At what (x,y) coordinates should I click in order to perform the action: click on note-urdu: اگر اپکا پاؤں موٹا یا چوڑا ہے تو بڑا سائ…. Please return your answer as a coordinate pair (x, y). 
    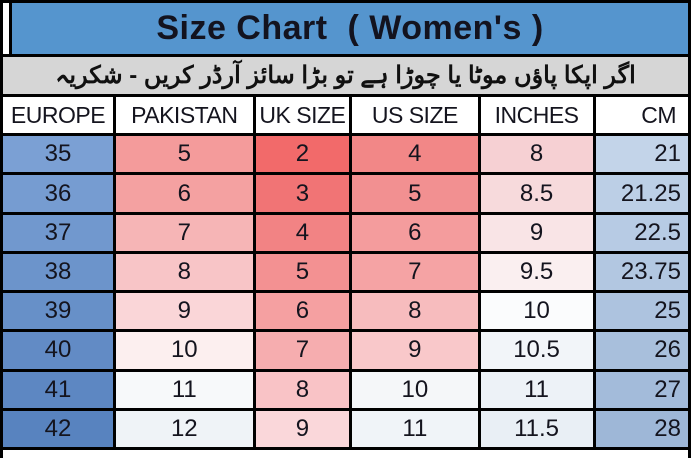
    Looking at the image, I should click on (345, 77).